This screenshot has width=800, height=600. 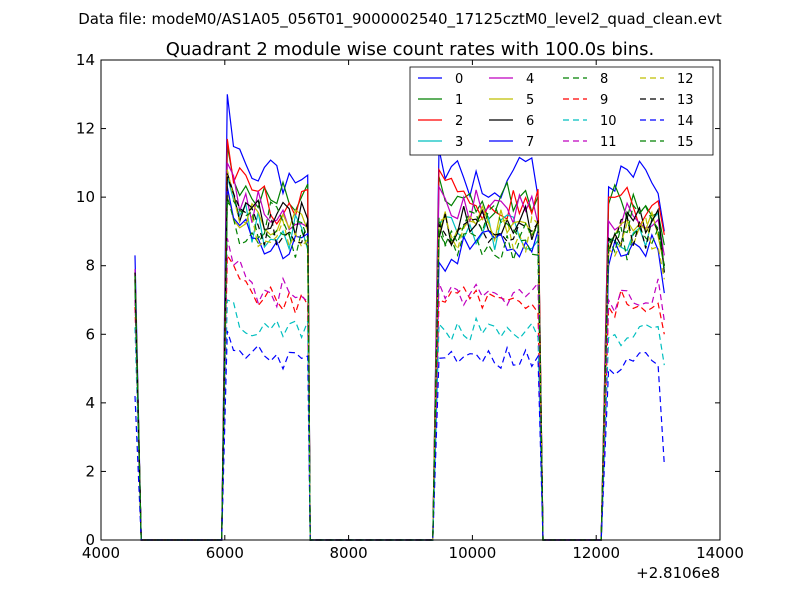 I want to click on legend-label-2: 2, so click(x=459, y=121).